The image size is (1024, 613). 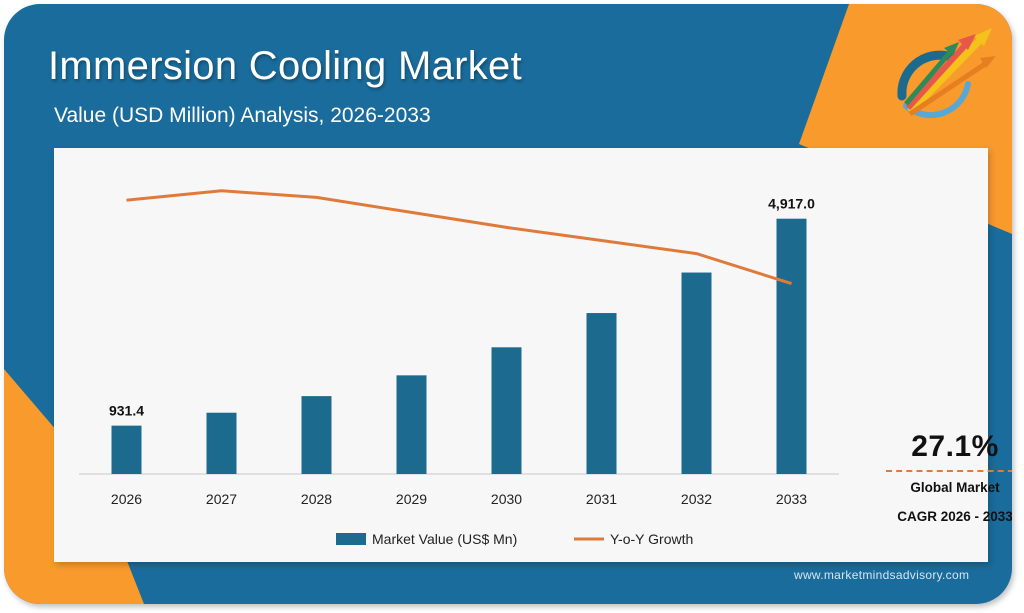 I want to click on growth-arrows-logo-icon, so click(x=946, y=73).